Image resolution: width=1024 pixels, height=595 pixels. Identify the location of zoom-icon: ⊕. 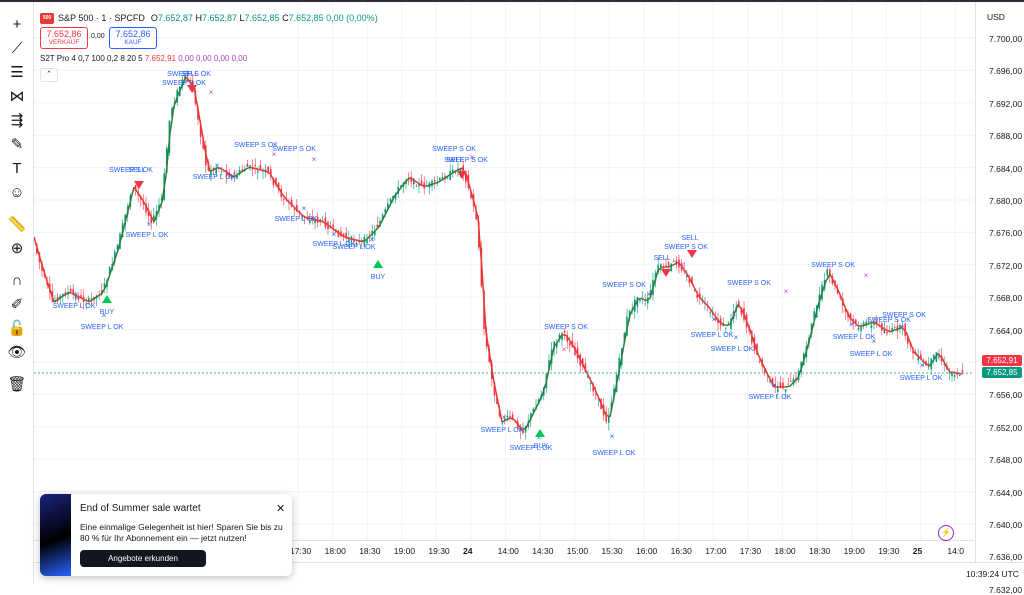
(17, 248).